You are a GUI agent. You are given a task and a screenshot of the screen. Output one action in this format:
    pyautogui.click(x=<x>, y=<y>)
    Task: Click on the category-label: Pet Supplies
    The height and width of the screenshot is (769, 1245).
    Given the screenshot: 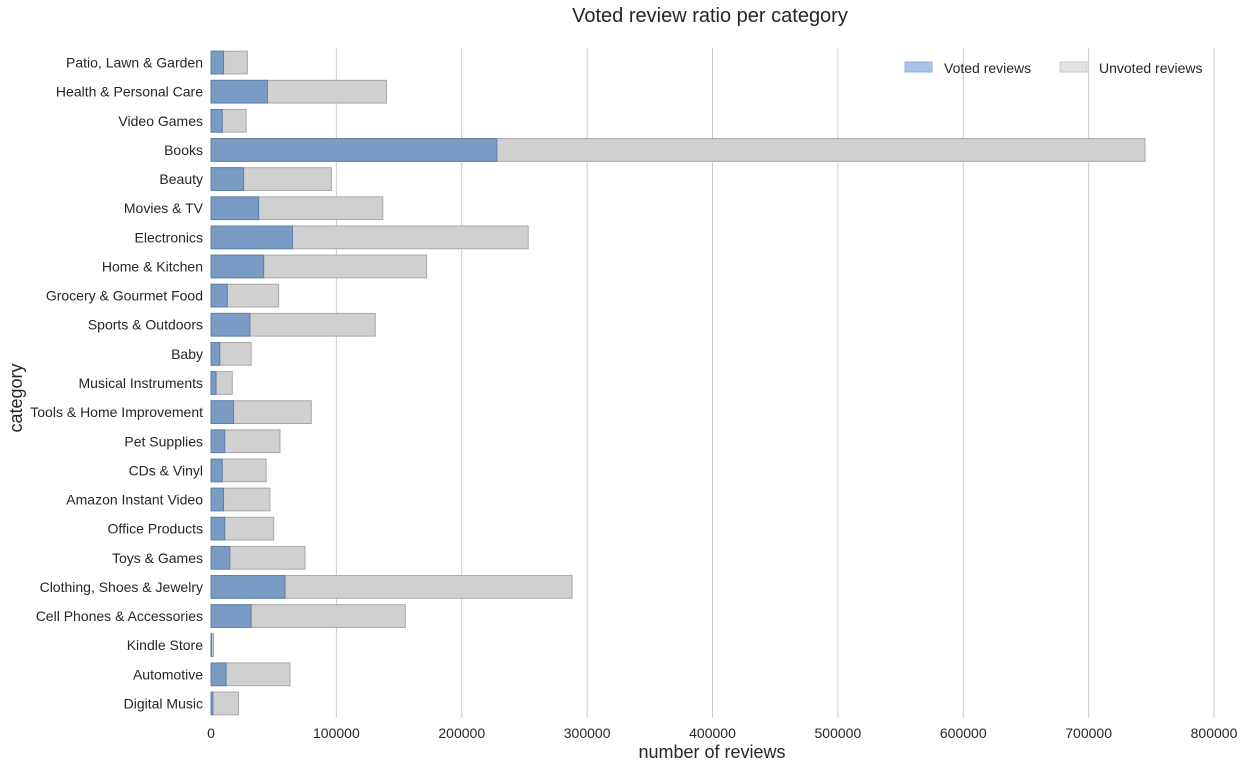 What is the action you would take?
    pyautogui.click(x=163, y=441)
    